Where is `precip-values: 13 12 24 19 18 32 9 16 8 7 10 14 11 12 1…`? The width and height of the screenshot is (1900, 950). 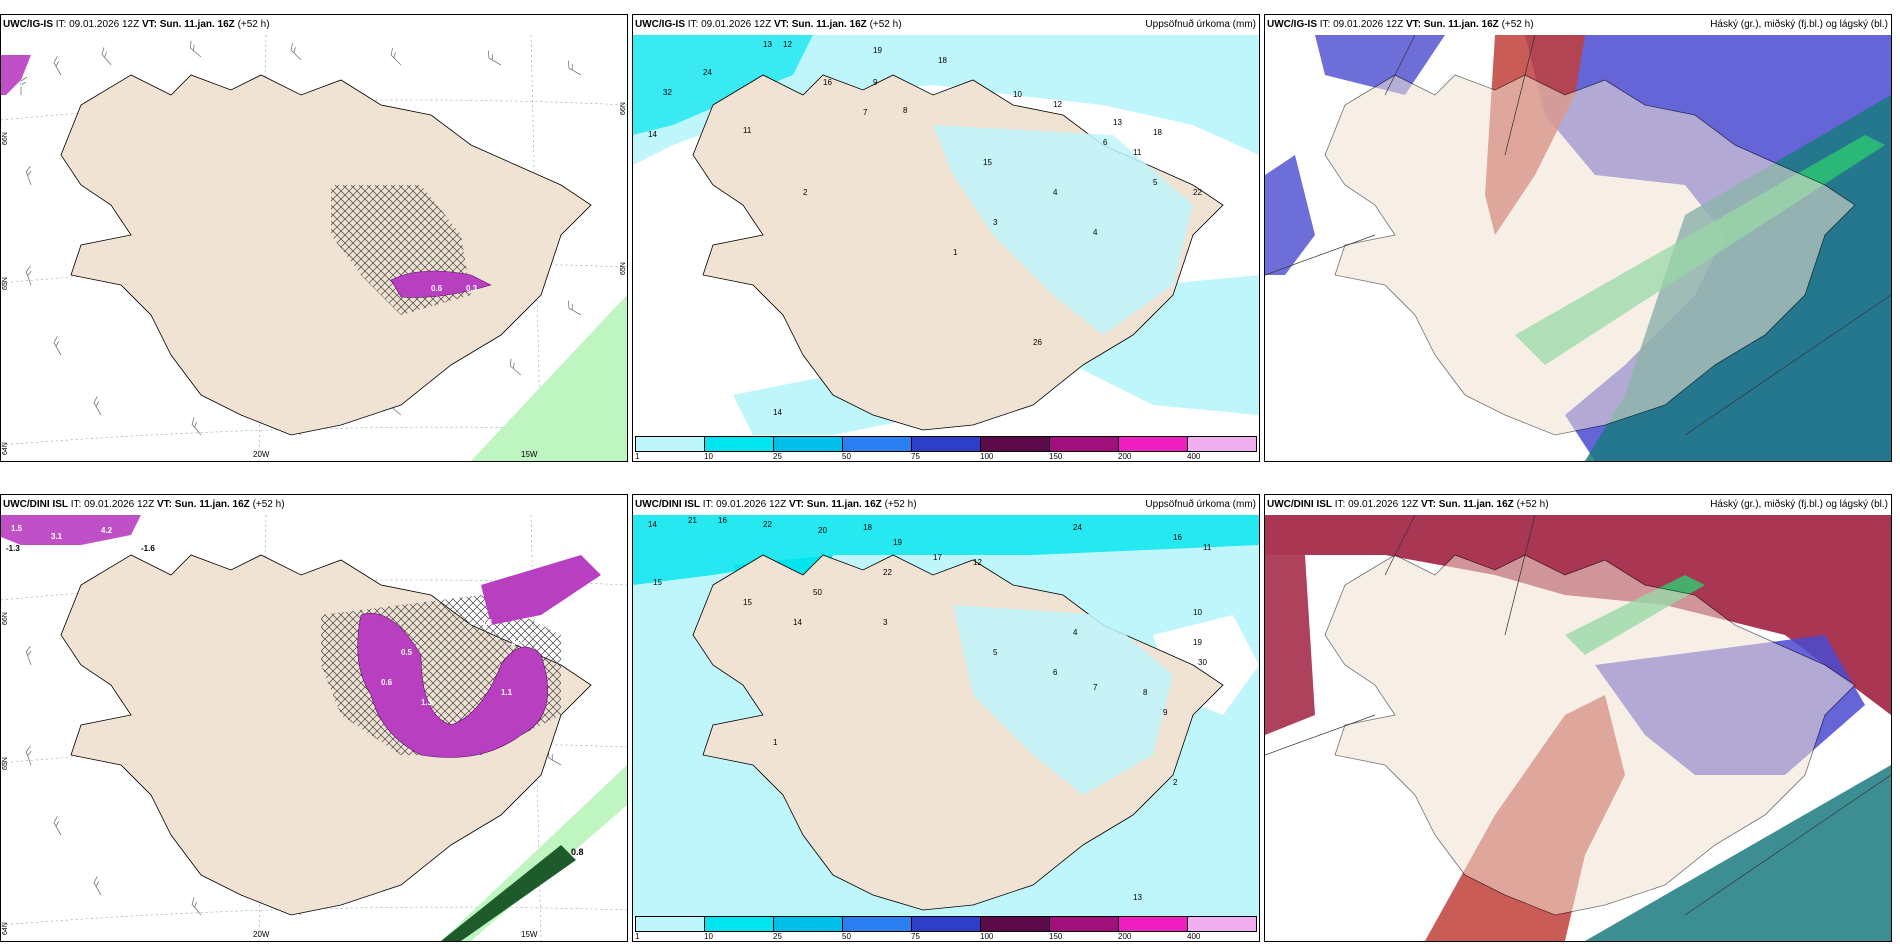
precip-values: 13 12 24 19 18 32 9 16 8 7 10 14 11 12 1… is located at coordinates (925, 228).